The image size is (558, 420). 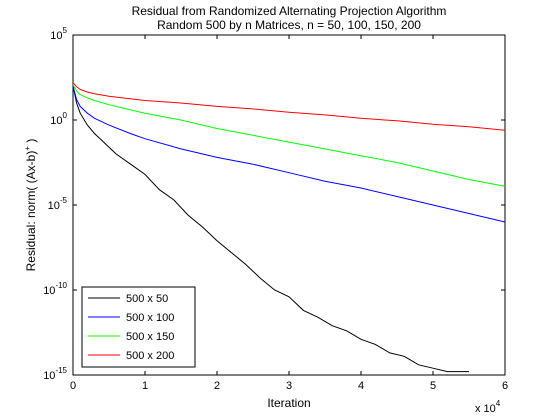 I want to click on y-tick-label-3: 10⁻¹⁰, so click(x=55, y=289).